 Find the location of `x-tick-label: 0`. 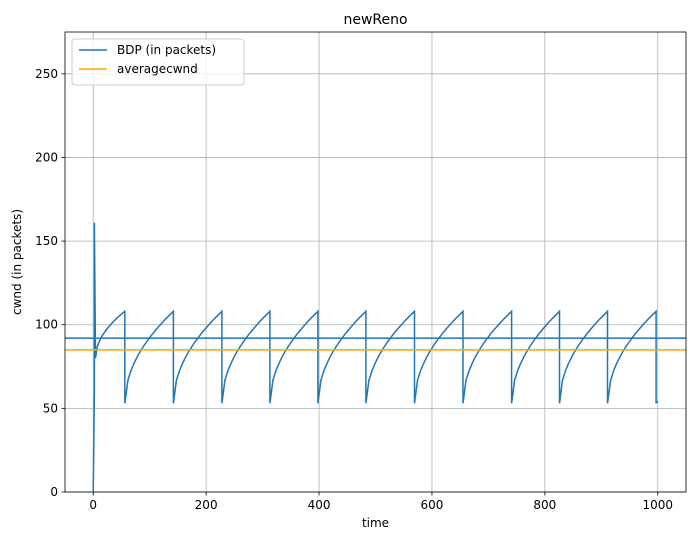

x-tick-label: 0 is located at coordinates (93, 505).